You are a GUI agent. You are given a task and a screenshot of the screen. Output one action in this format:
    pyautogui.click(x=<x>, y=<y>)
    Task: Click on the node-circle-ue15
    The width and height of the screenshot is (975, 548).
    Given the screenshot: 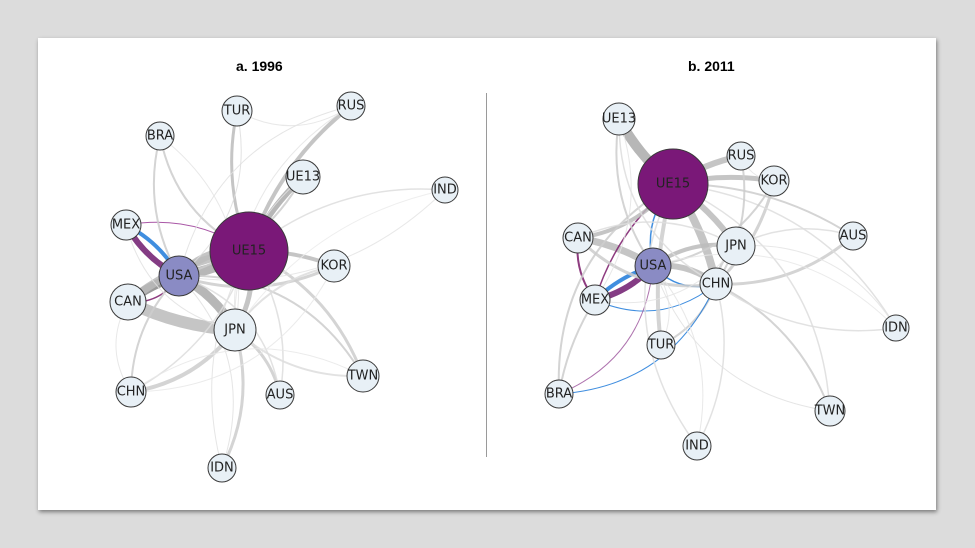 What is the action you would take?
    pyautogui.click(x=249, y=251)
    